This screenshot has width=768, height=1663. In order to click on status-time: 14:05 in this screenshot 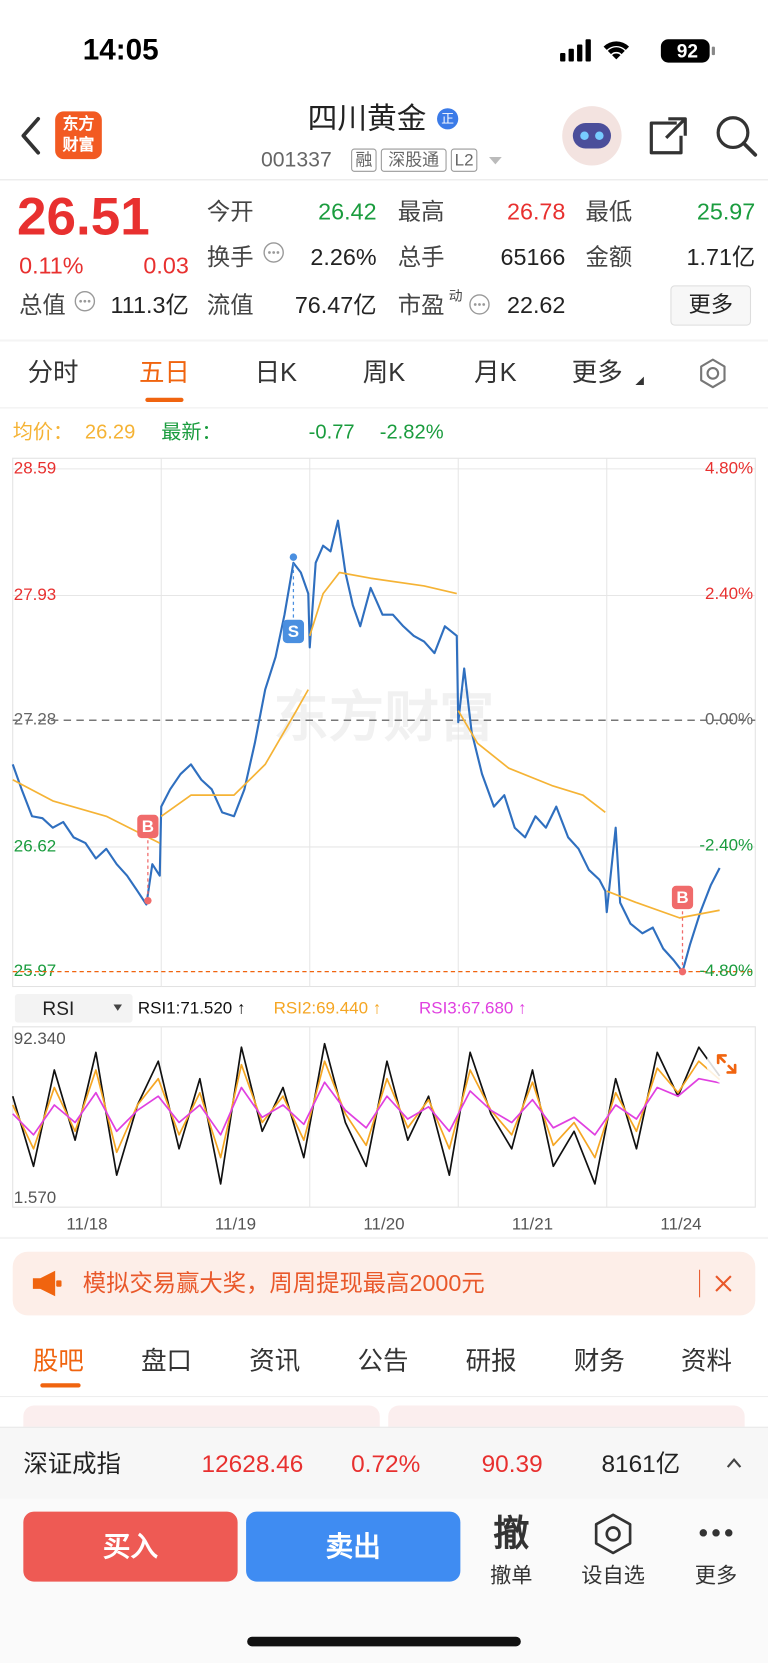, I will do `click(120, 49)`.